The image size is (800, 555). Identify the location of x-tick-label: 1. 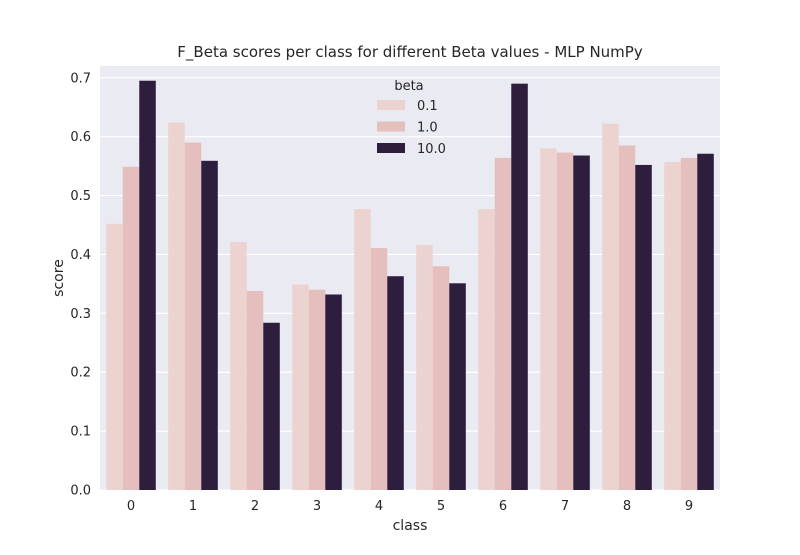
(193, 506).